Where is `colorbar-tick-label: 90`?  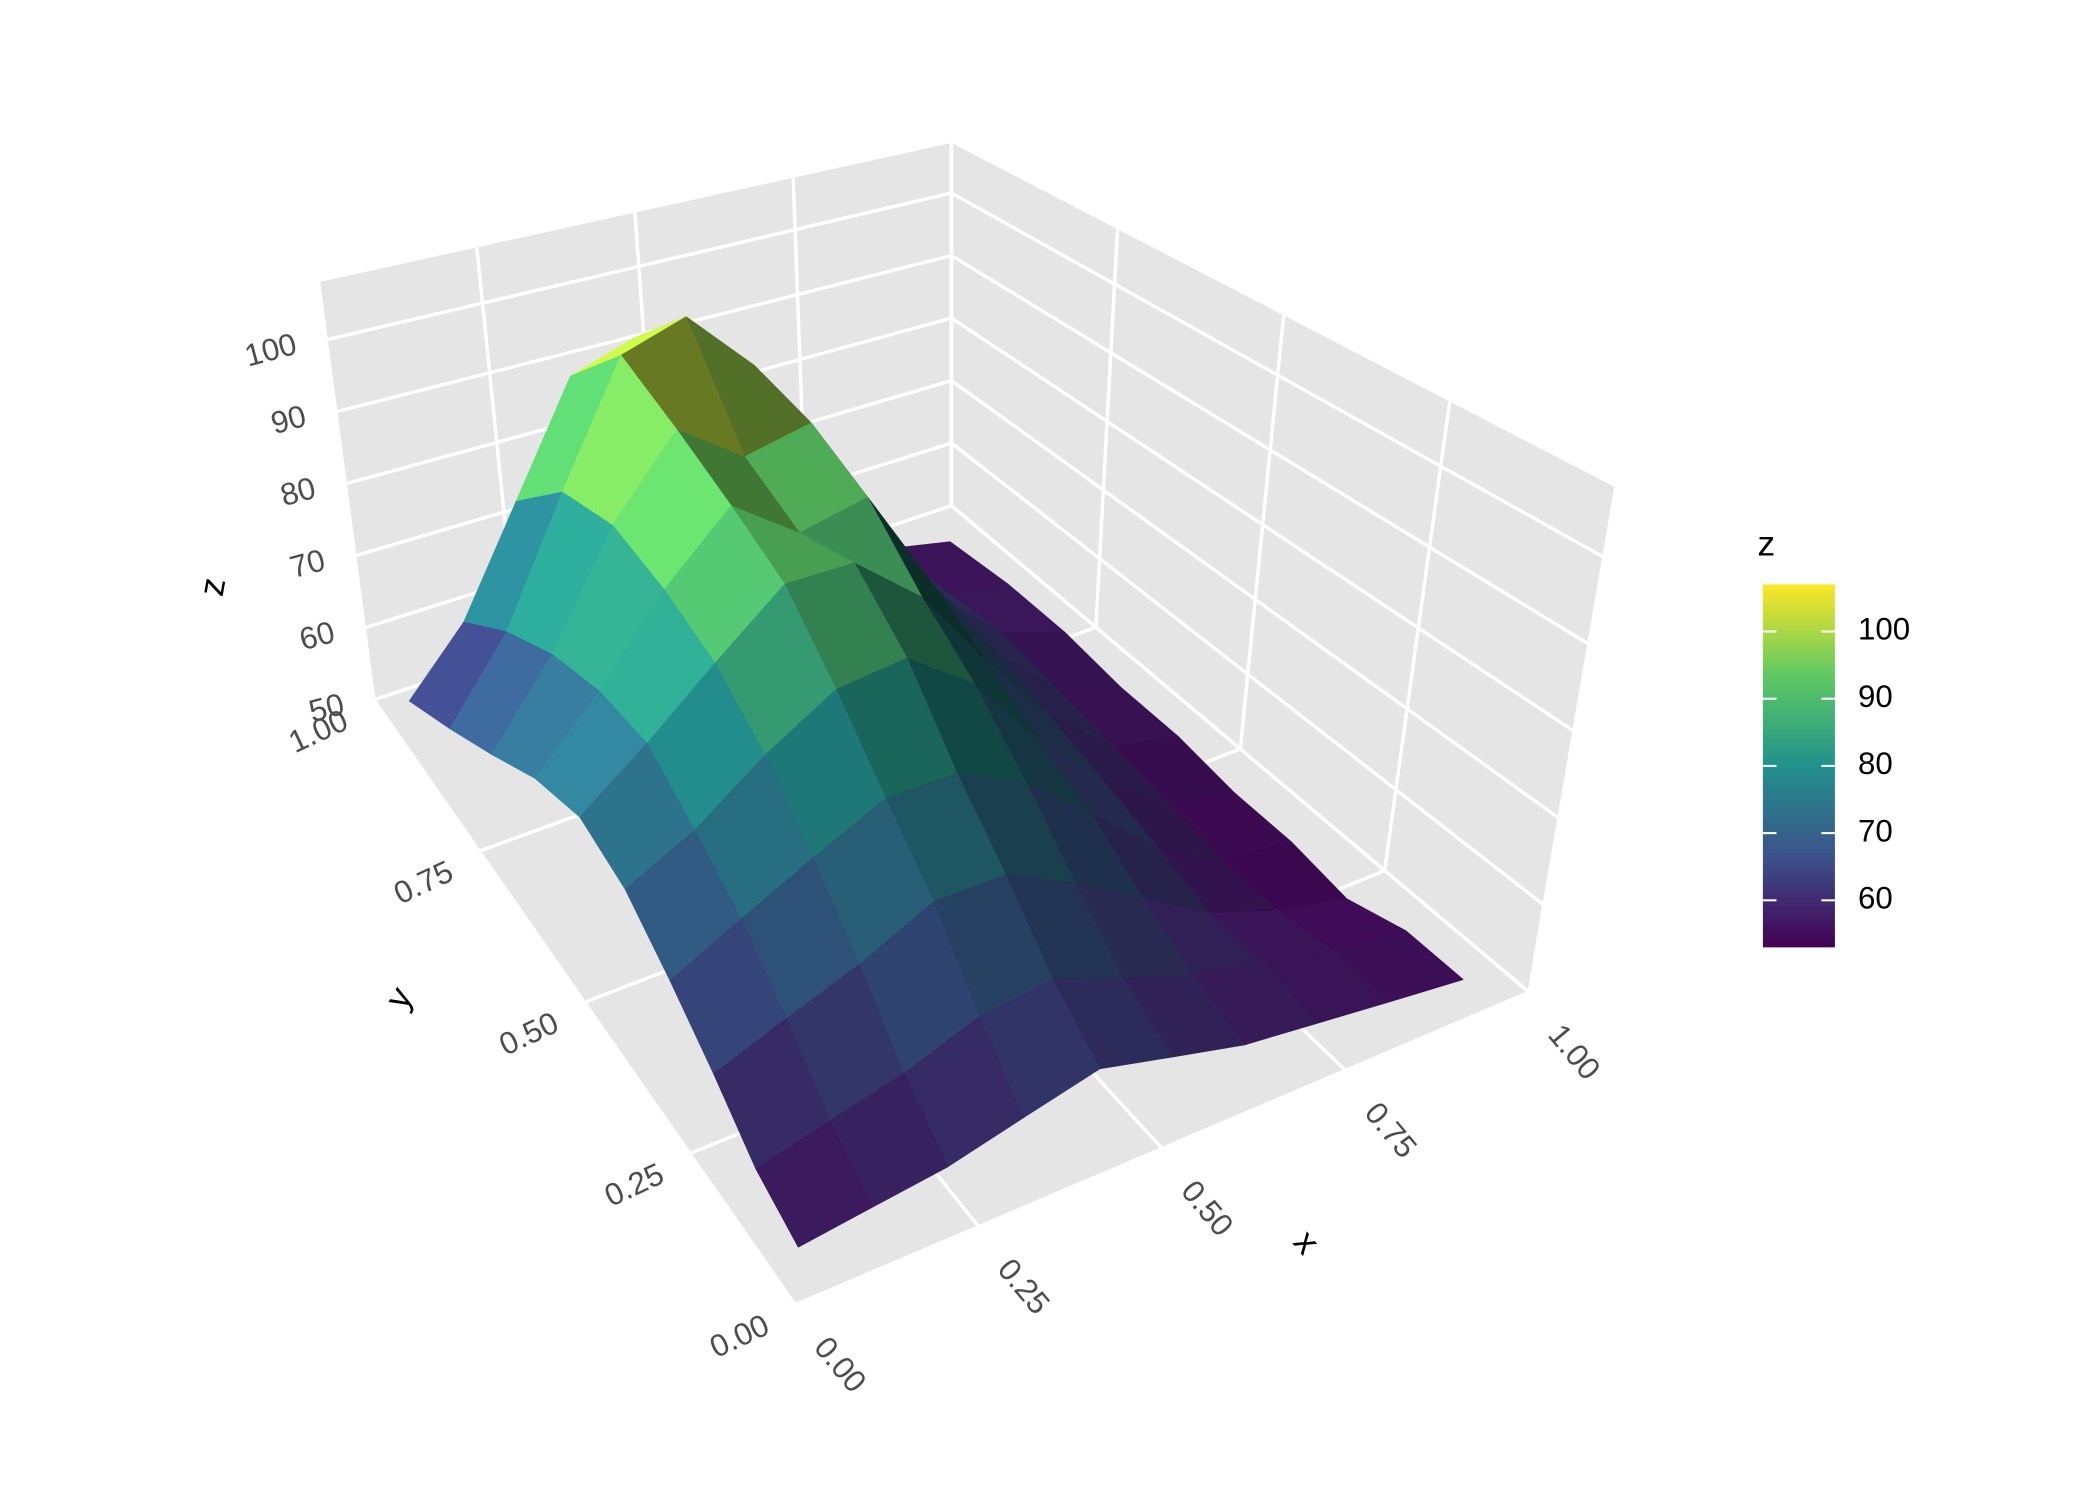 colorbar-tick-label: 90 is located at coordinates (1875, 696).